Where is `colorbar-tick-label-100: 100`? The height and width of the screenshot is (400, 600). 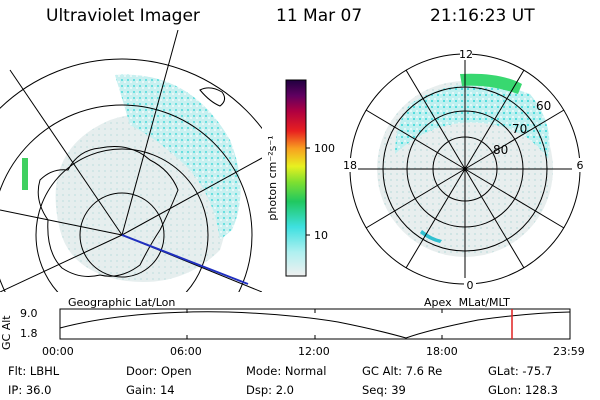 colorbar-tick-label-100: 100 is located at coordinates (324, 148).